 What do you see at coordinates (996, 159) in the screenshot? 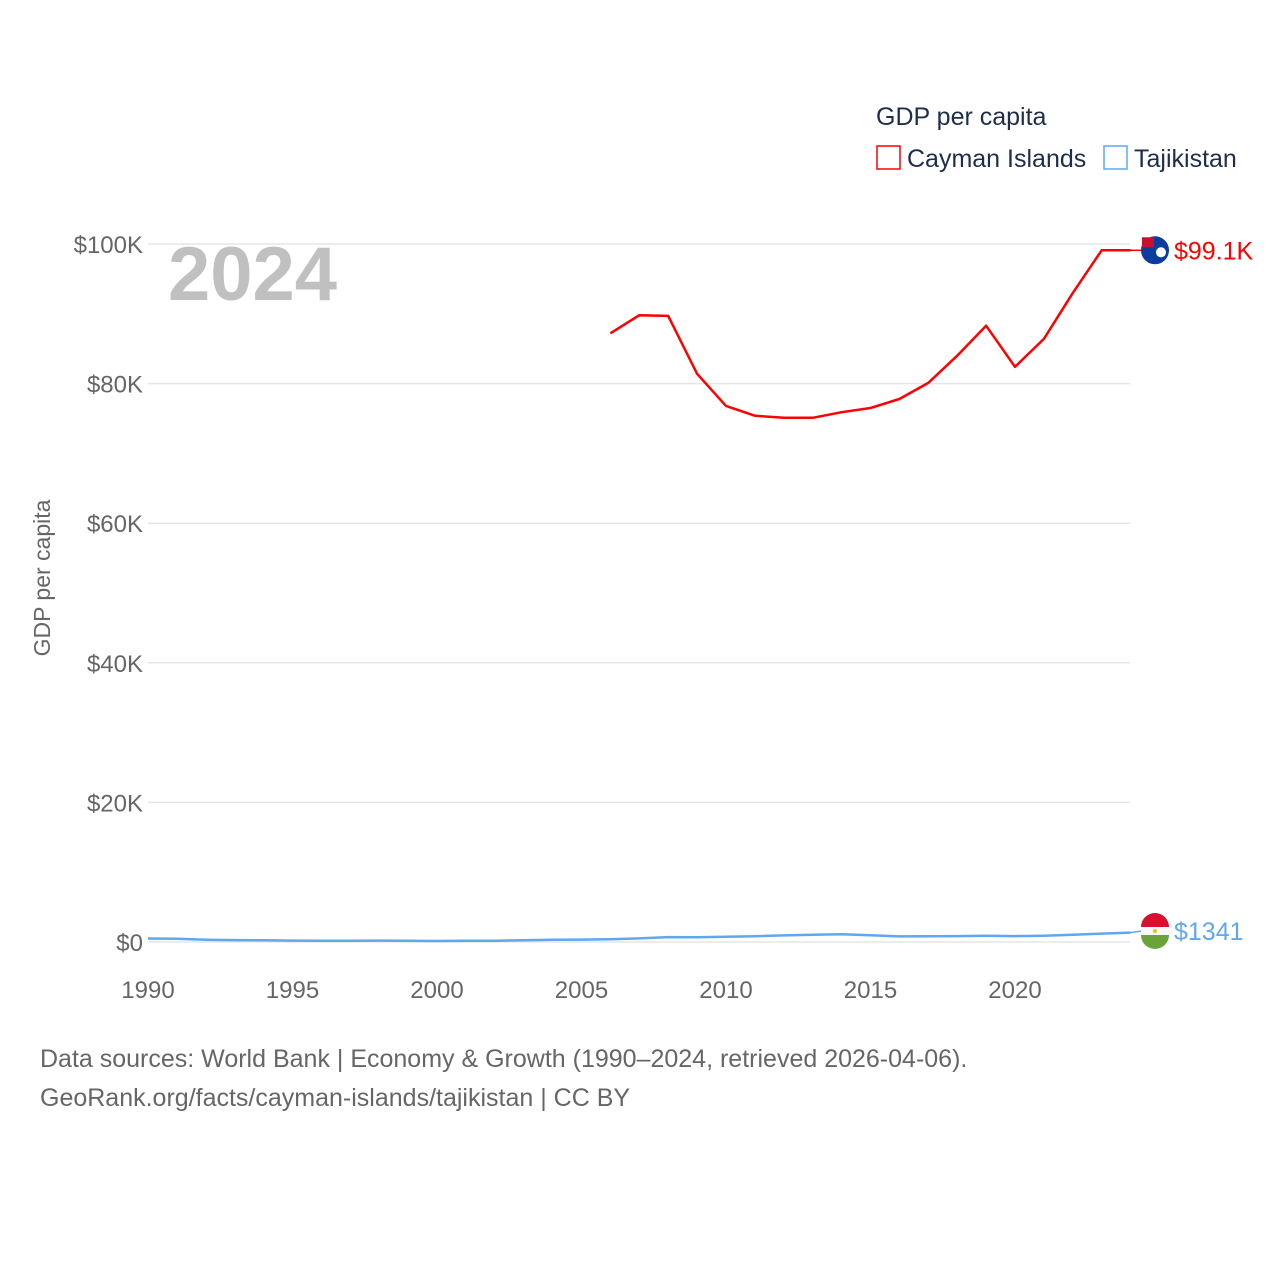
I see `legend-item-label: Cayman Islands` at bounding box center [996, 159].